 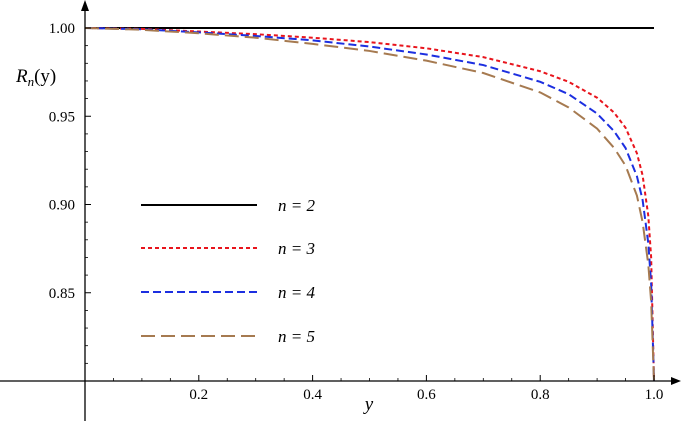 What do you see at coordinates (85, 5) in the screenshot?
I see `y-axis-arrow` at bounding box center [85, 5].